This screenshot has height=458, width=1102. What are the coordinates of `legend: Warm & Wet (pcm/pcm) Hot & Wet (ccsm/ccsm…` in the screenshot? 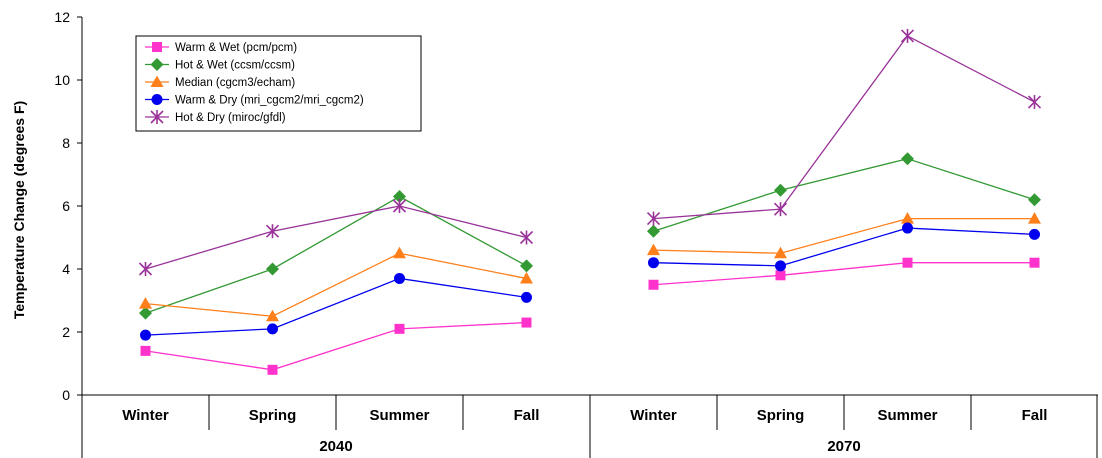 It's located at (278, 83).